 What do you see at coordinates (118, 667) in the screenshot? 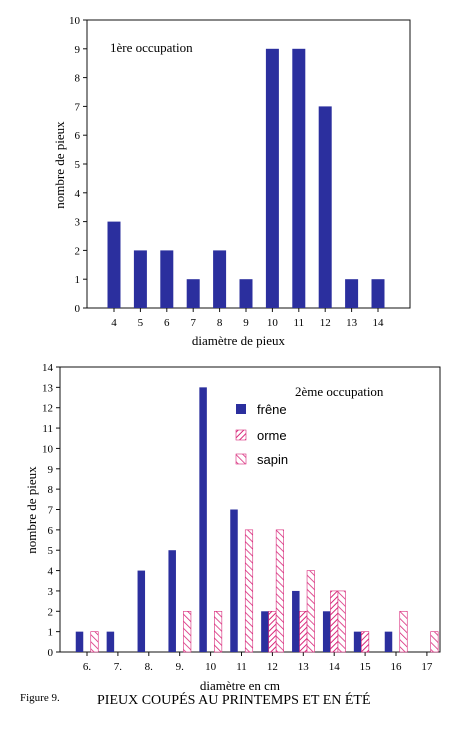
I see `x-tick-label: 7.` at bounding box center [118, 667].